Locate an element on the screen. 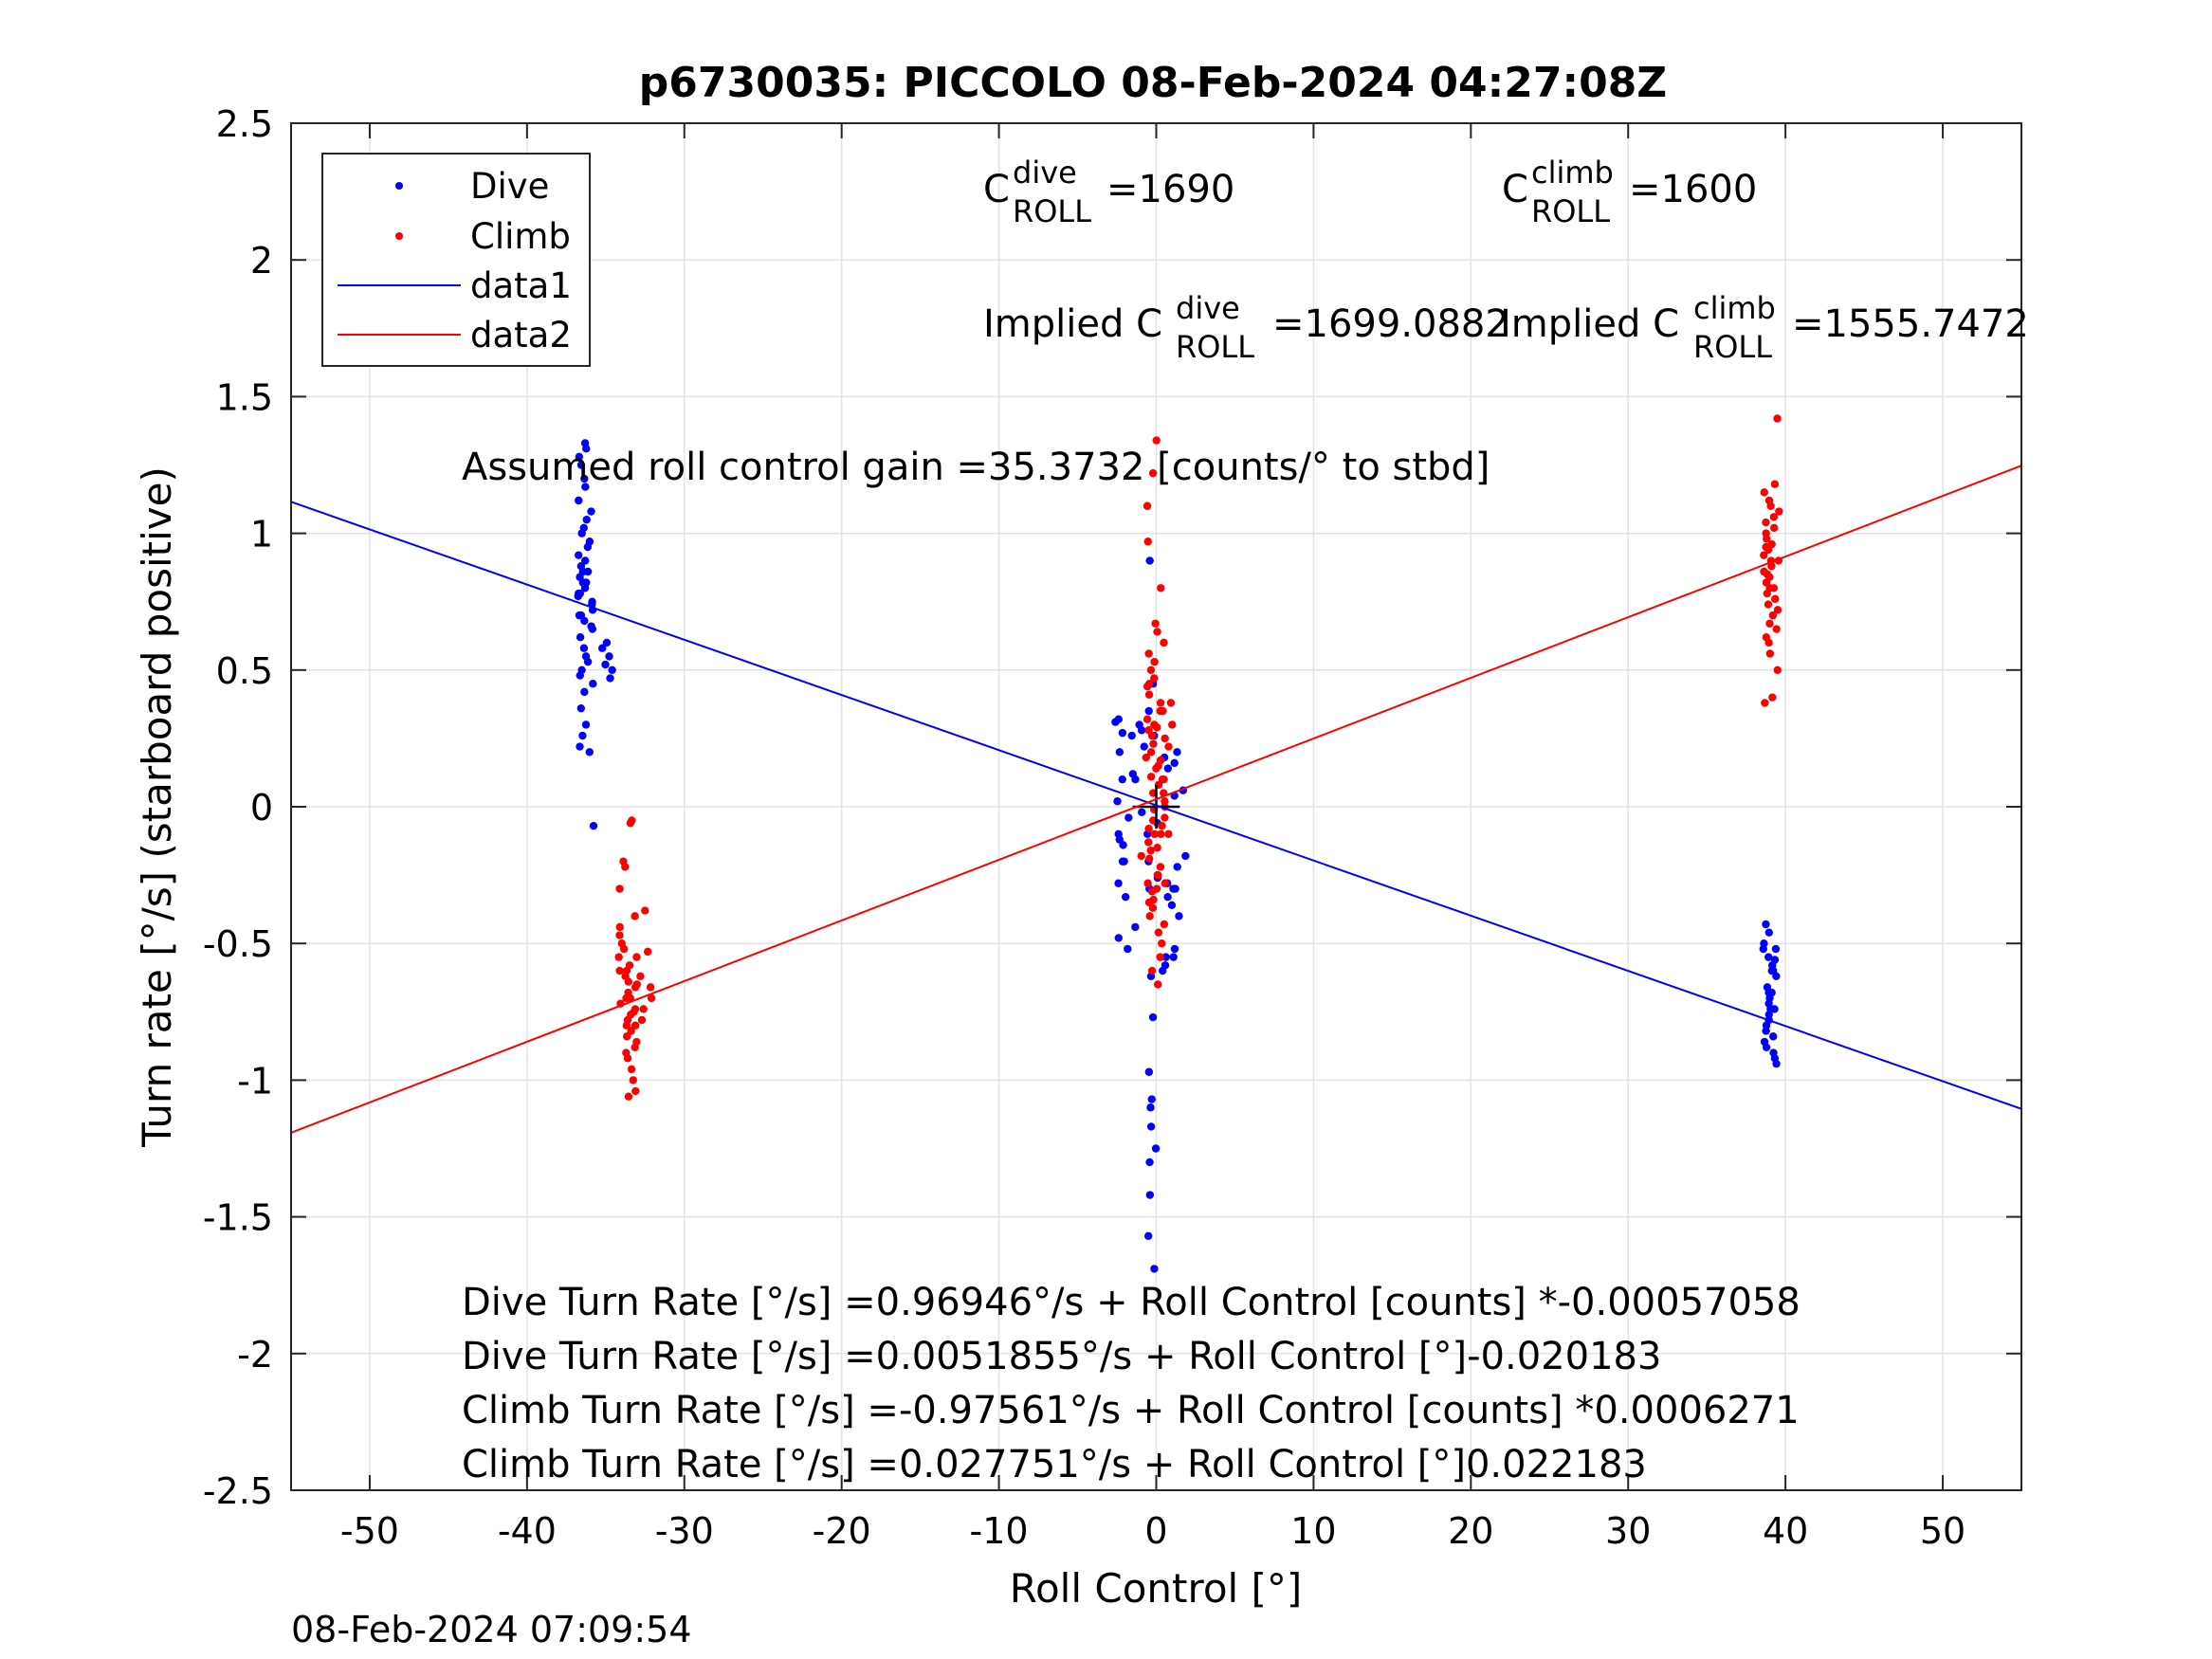 Image resolution: width=2212 pixels, height=1659 pixels. legend-dive-label: Dive is located at coordinates (509, 186).